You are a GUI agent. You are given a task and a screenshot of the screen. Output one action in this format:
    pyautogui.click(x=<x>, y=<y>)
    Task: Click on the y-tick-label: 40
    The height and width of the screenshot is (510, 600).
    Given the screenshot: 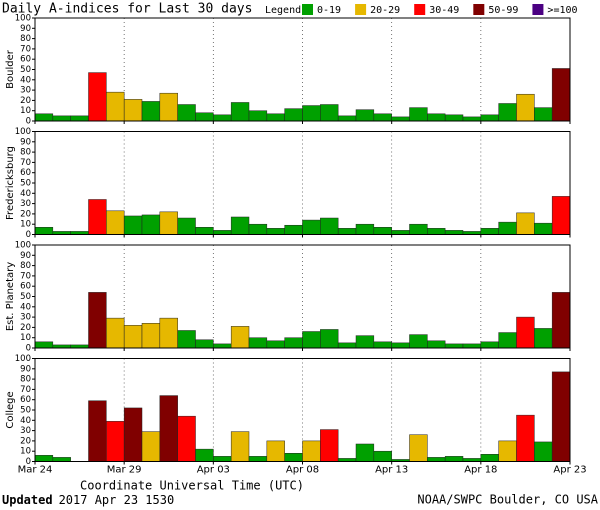 What is the action you would take?
    pyautogui.click(x=25, y=194)
    